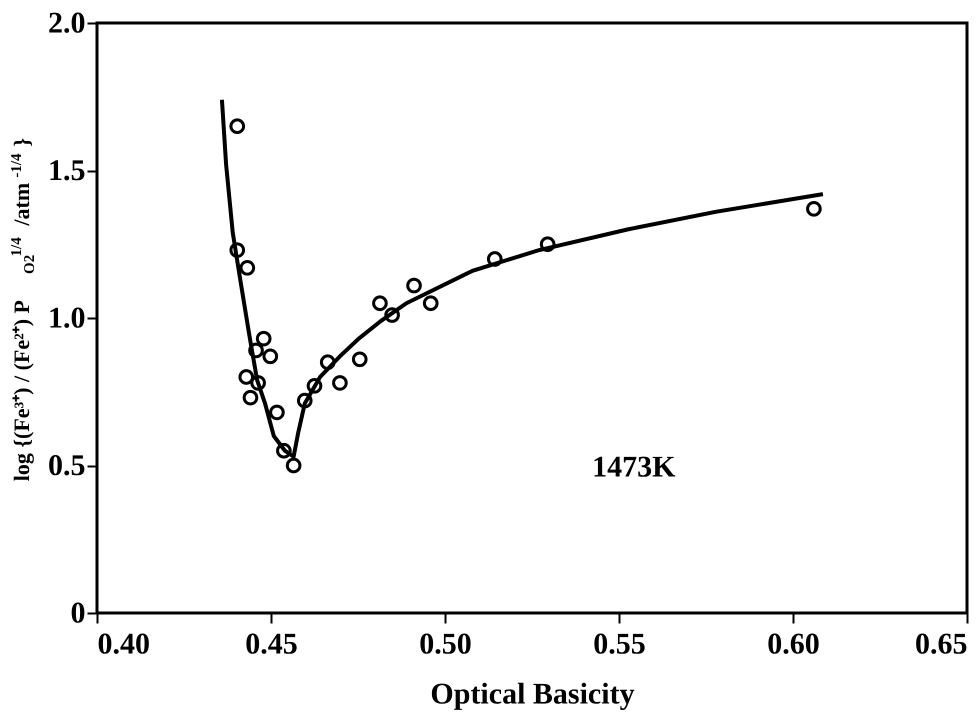 The height and width of the screenshot is (717, 976). What do you see at coordinates (619, 644) in the screenshot?
I see `x-tick-label: 0.55` at bounding box center [619, 644].